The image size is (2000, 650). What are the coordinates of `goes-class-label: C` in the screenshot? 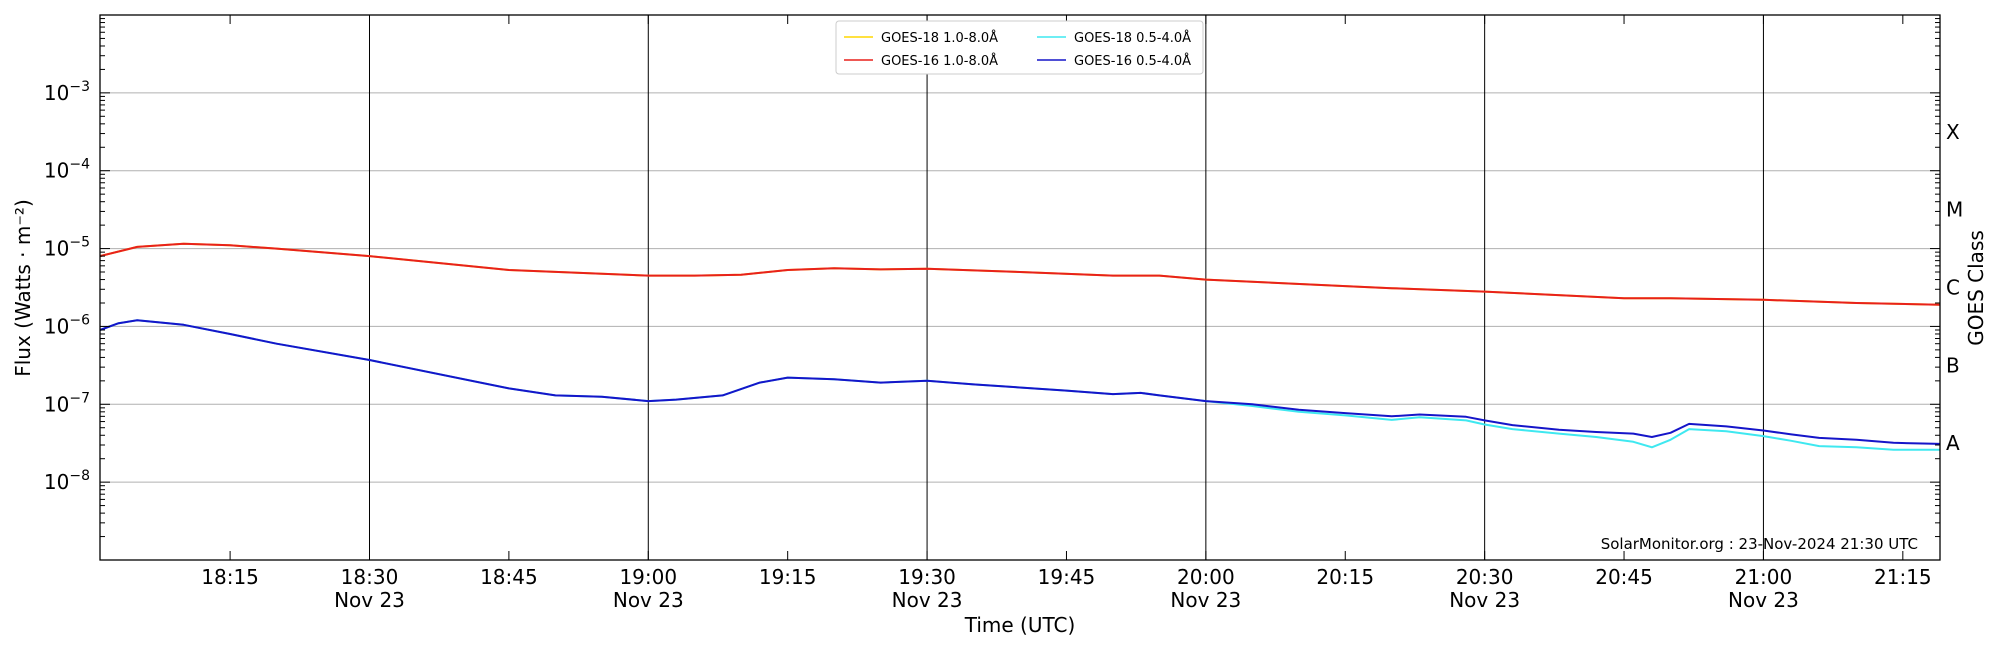 It's located at (1953, 288).